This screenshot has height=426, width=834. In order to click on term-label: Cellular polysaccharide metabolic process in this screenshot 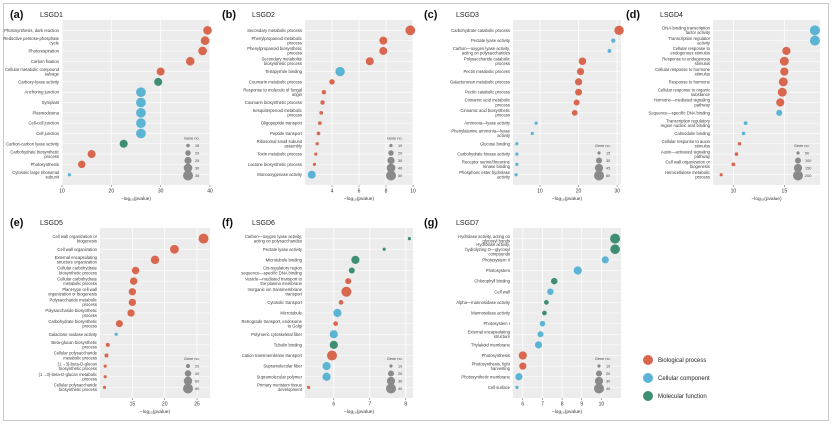, I will do `click(76, 356)`.